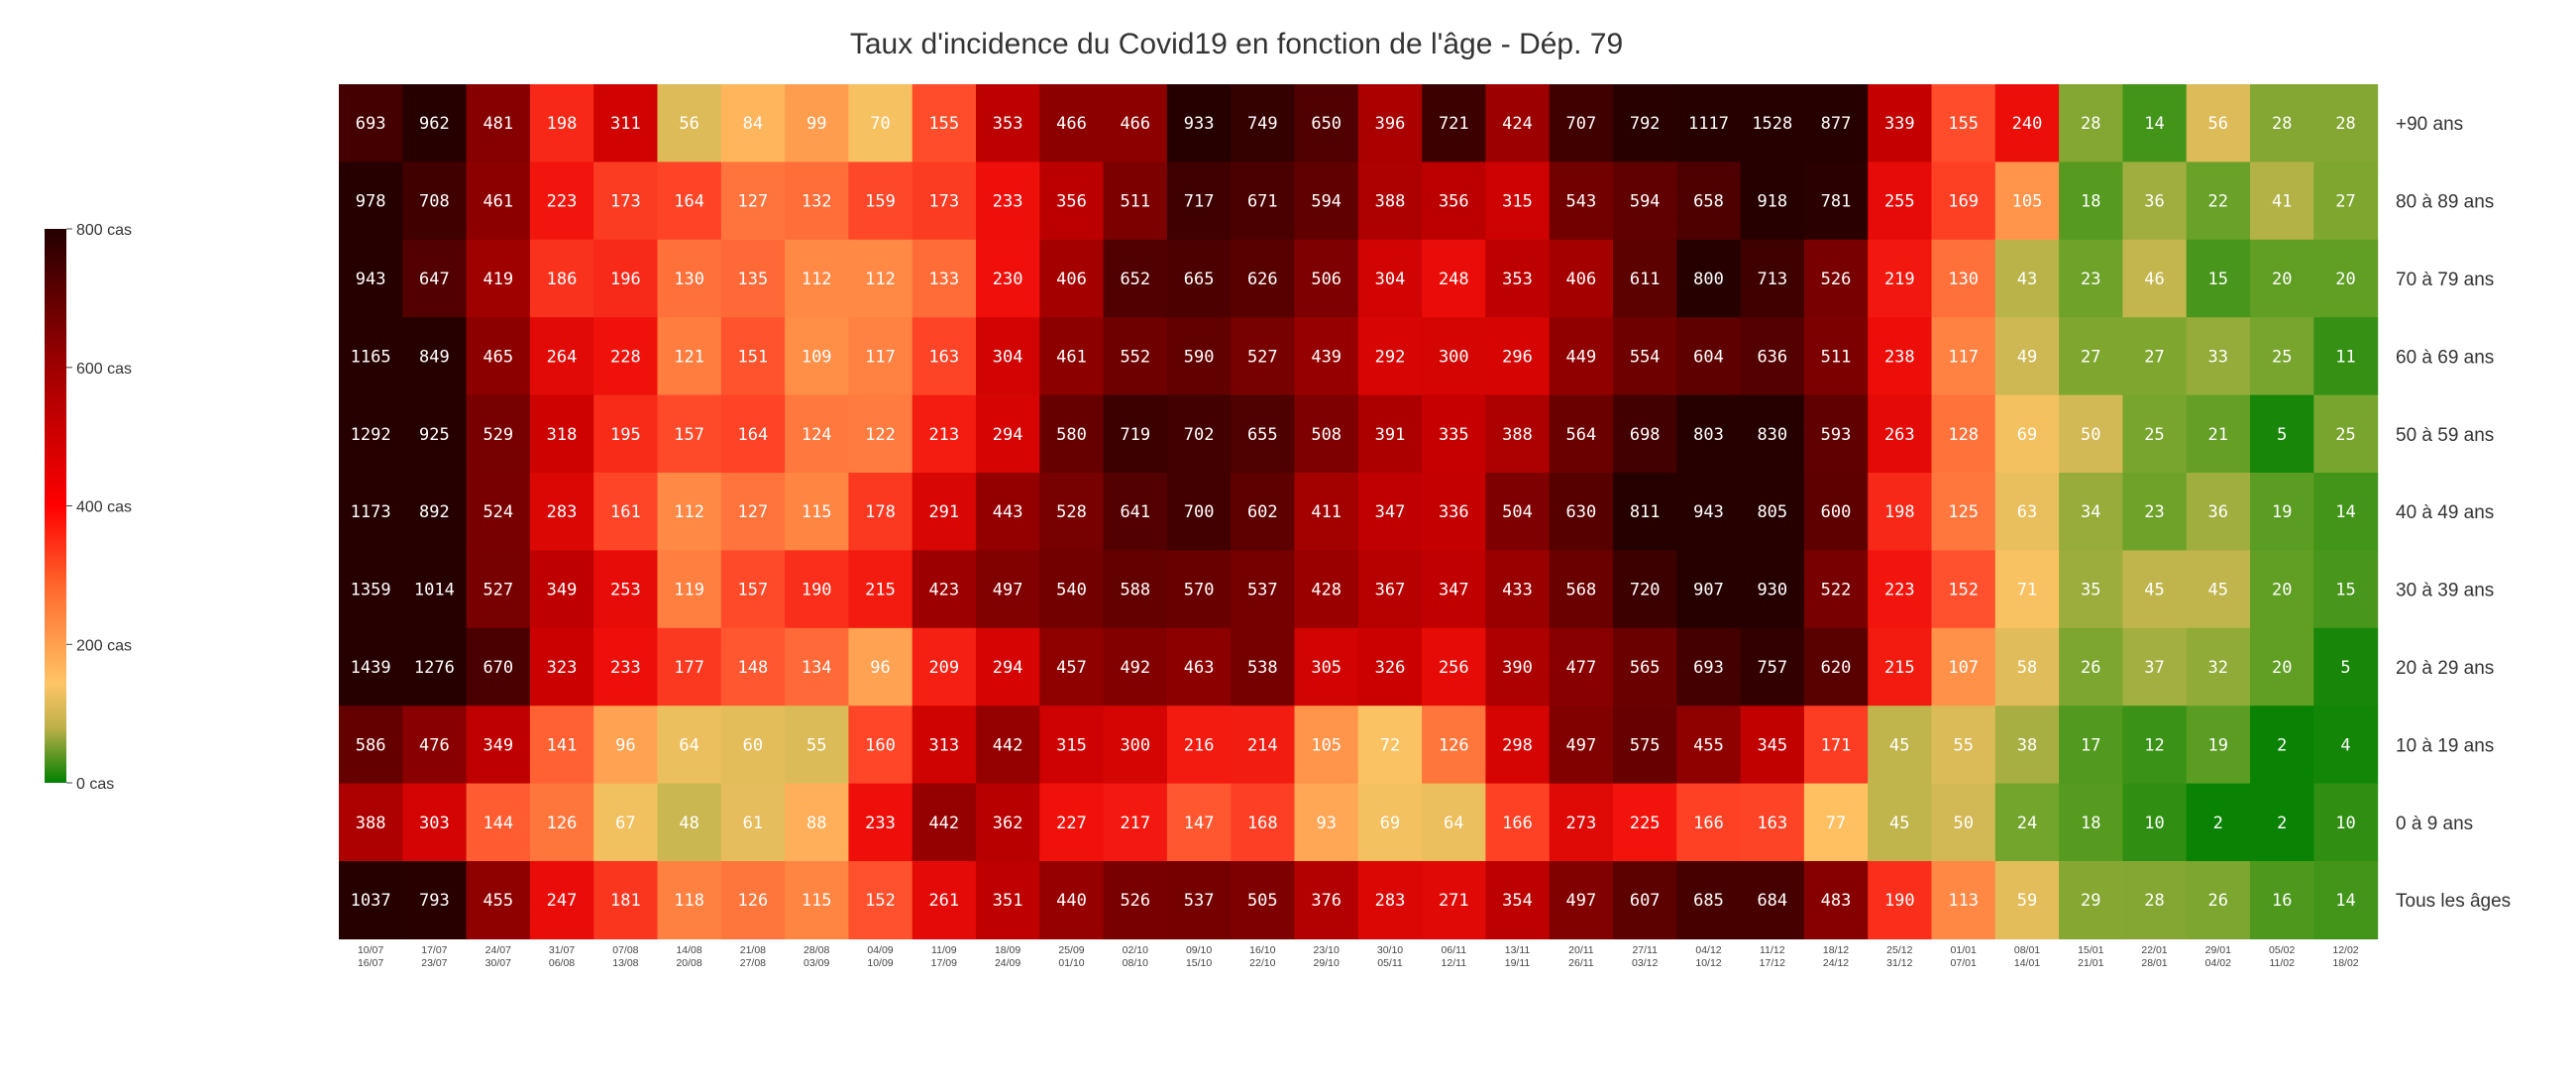  I want to click on column-label-end: 17/09, so click(944, 963).